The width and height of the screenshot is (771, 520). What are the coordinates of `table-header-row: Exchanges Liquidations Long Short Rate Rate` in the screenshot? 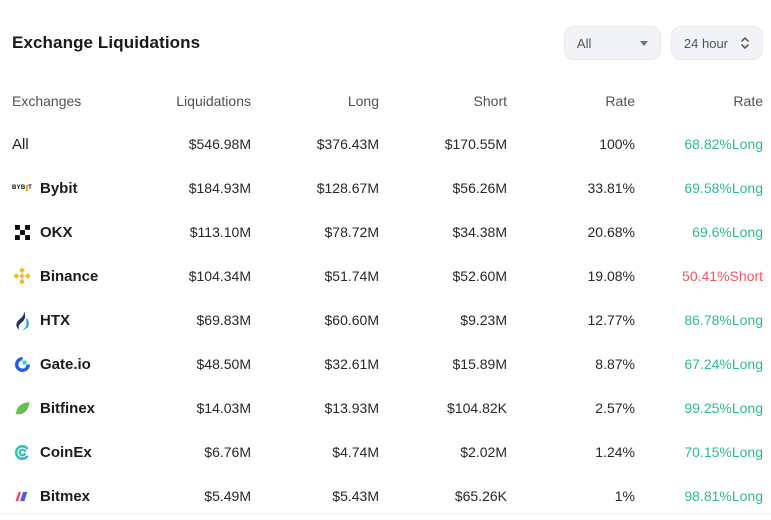 It's located at (385, 101).